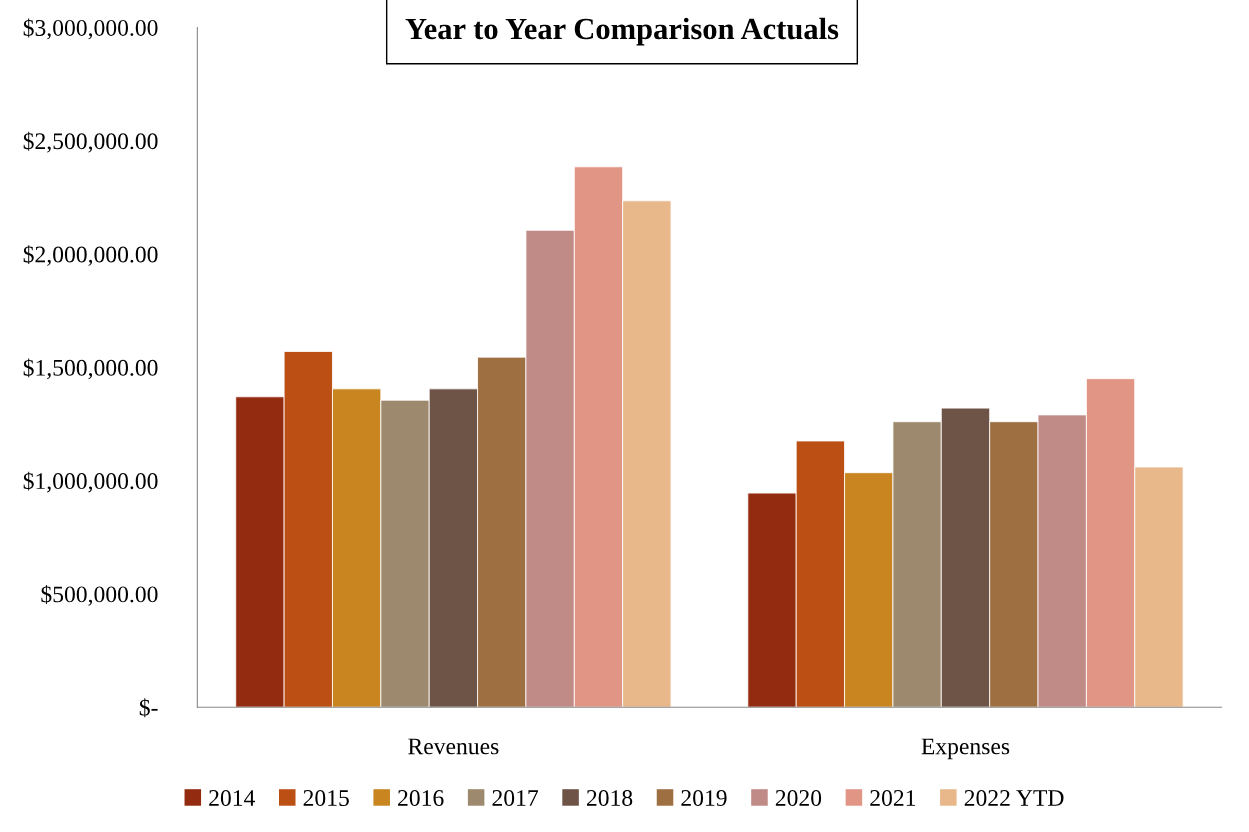  I want to click on chart-title: Year to Year Comparison Actuals, so click(622, 31).